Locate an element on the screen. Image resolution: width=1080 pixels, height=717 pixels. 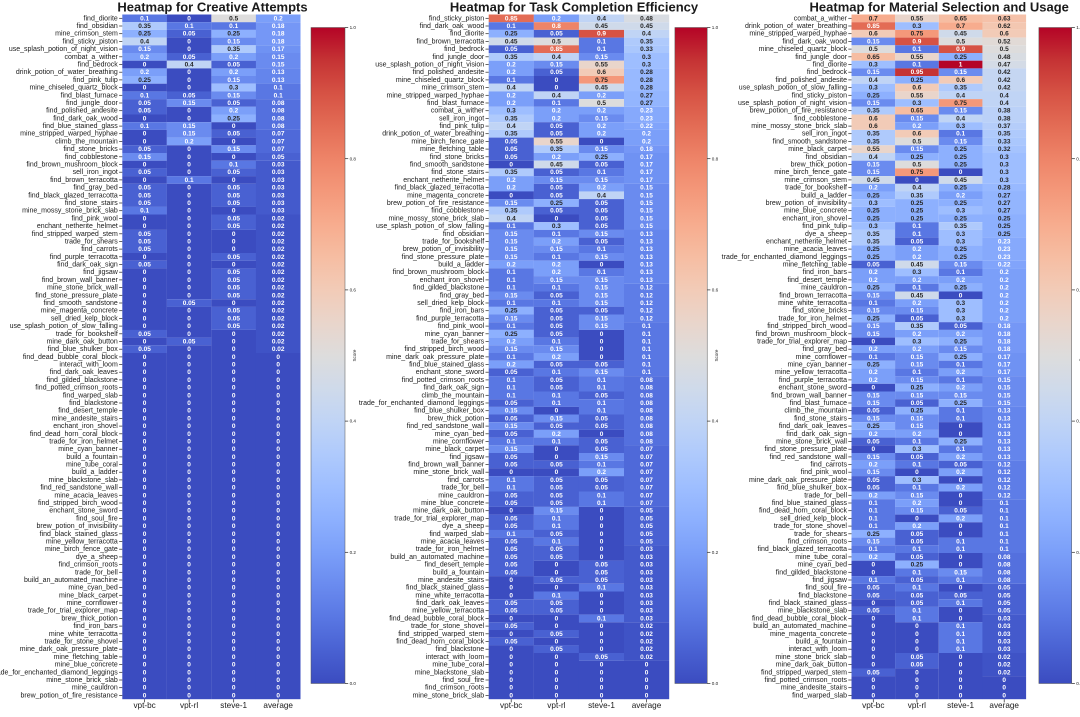
svg-text: vpt-bc is located at coordinates (144, 705).